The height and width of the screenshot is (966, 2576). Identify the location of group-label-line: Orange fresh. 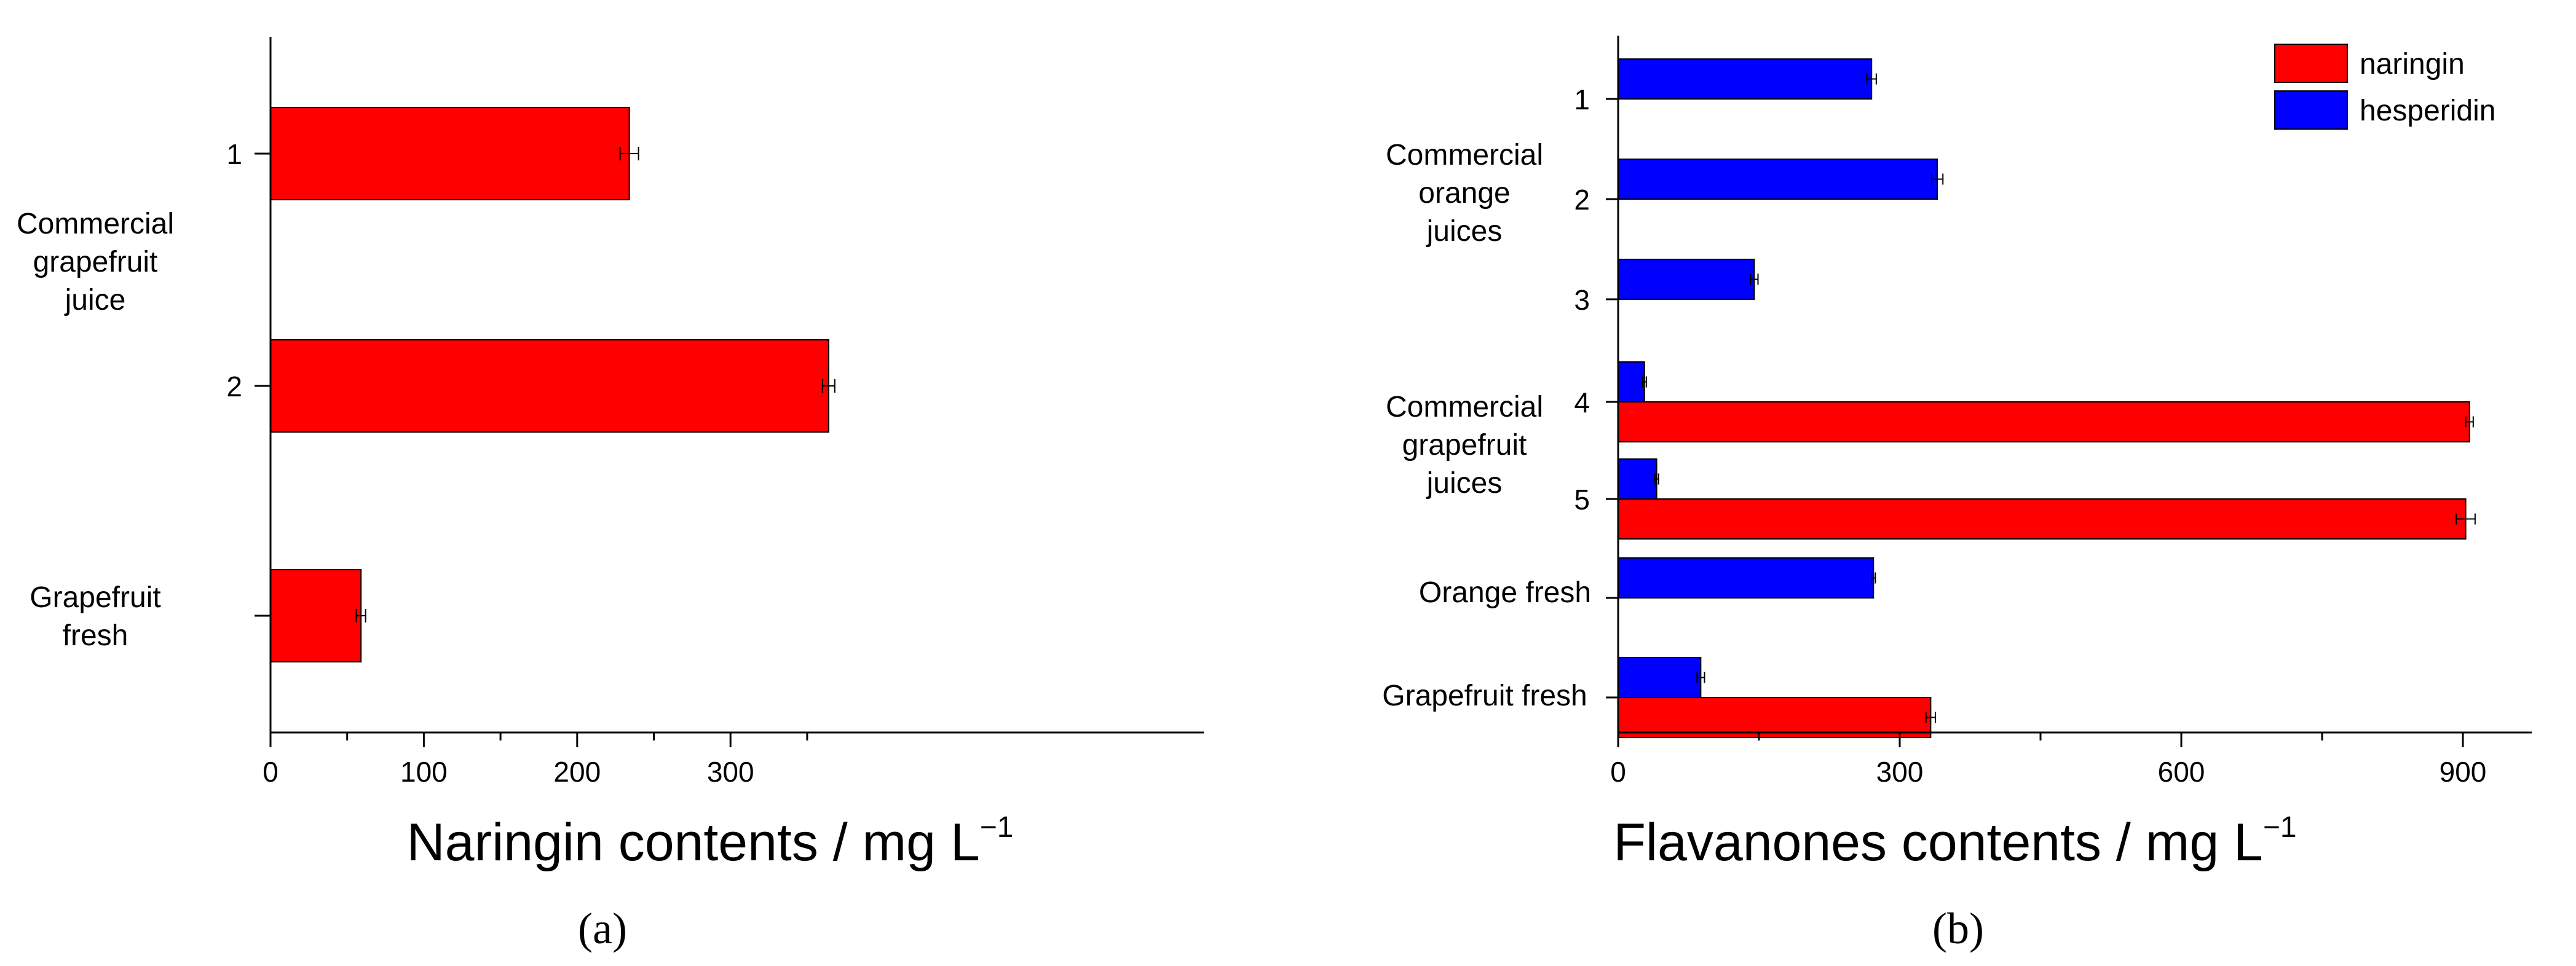
(1505, 592).